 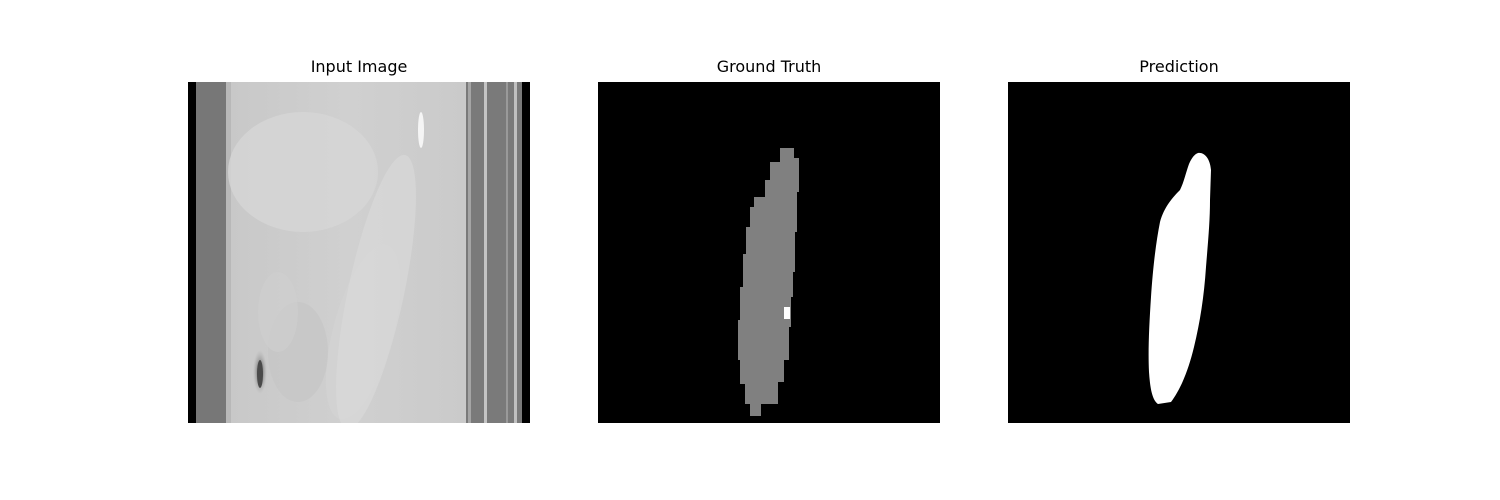 What do you see at coordinates (1179, 278) in the screenshot?
I see `prediction-region` at bounding box center [1179, 278].